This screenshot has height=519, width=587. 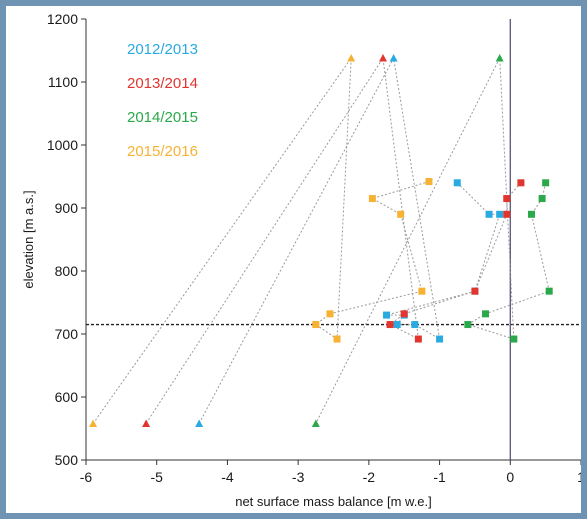 I want to click on y-tick-label: 1100, so click(x=63, y=82).